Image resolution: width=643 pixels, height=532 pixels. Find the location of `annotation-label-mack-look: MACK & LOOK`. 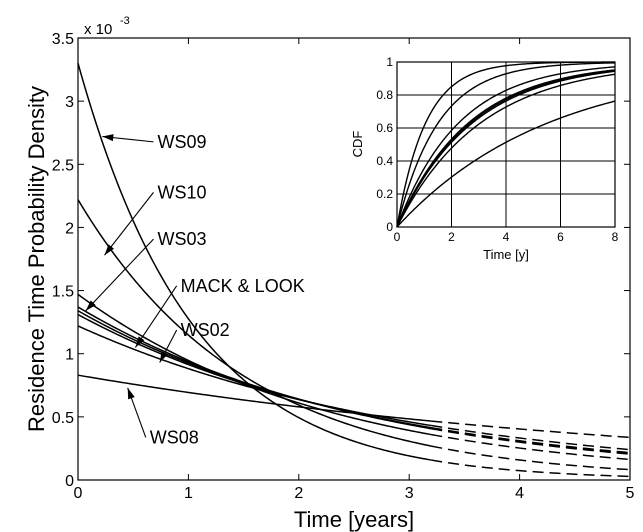

annotation-label-mack-look: MACK & LOOK is located at coordinates (243, 286).